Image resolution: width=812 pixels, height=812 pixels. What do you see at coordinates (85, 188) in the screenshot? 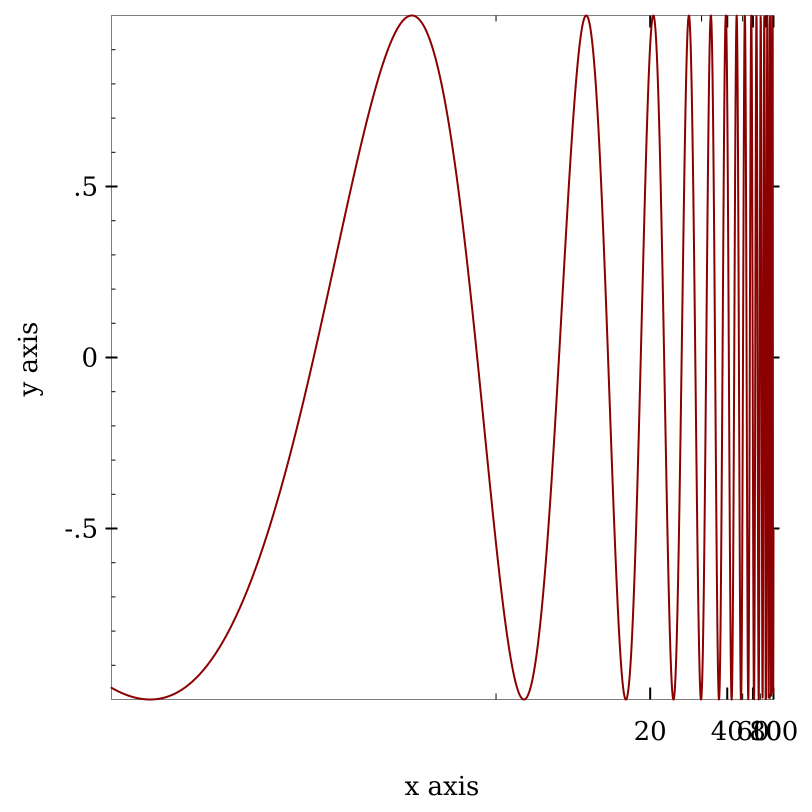
I see `y-tick-label: .5` at bounding box center [85, 188].